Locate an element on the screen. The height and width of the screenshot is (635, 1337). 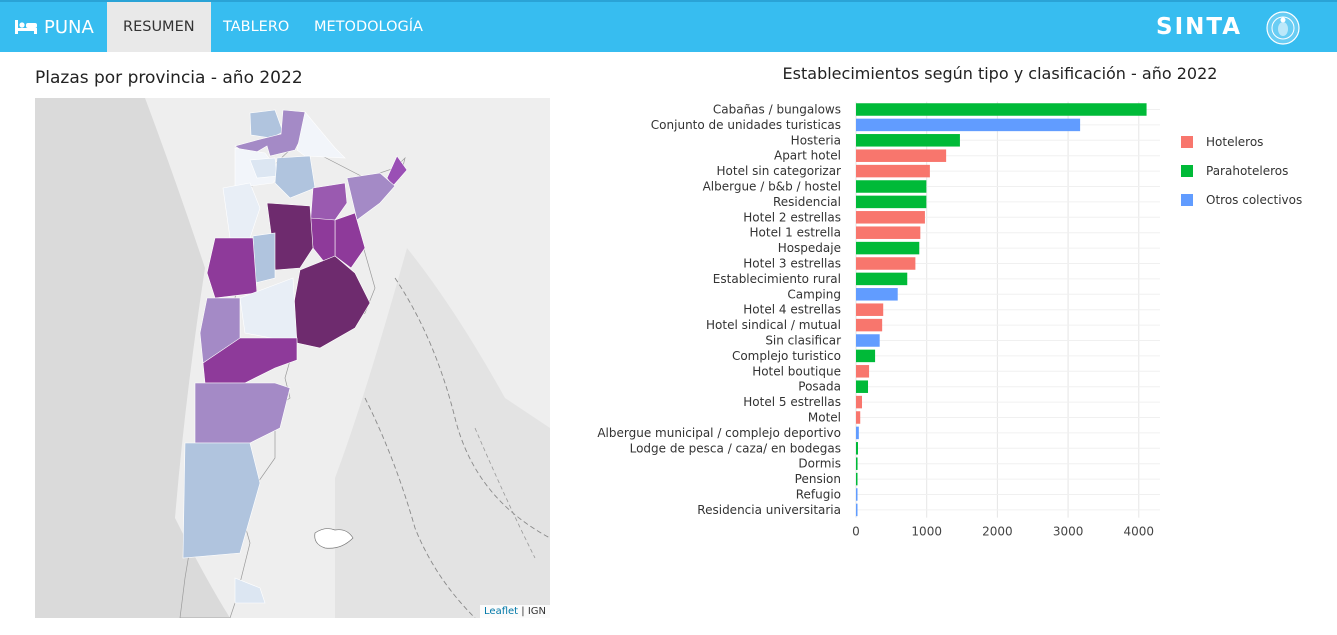
province-corrientes is located at coordinates (371, 196).